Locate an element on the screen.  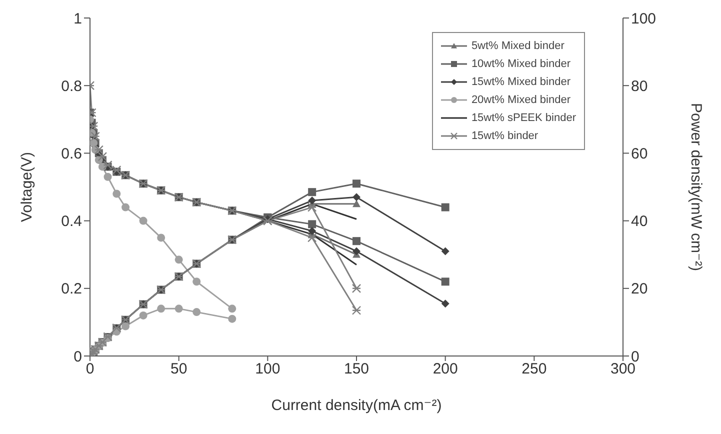
legend-label: 15wt% Mixed binder is located at coordinates (520, 82).